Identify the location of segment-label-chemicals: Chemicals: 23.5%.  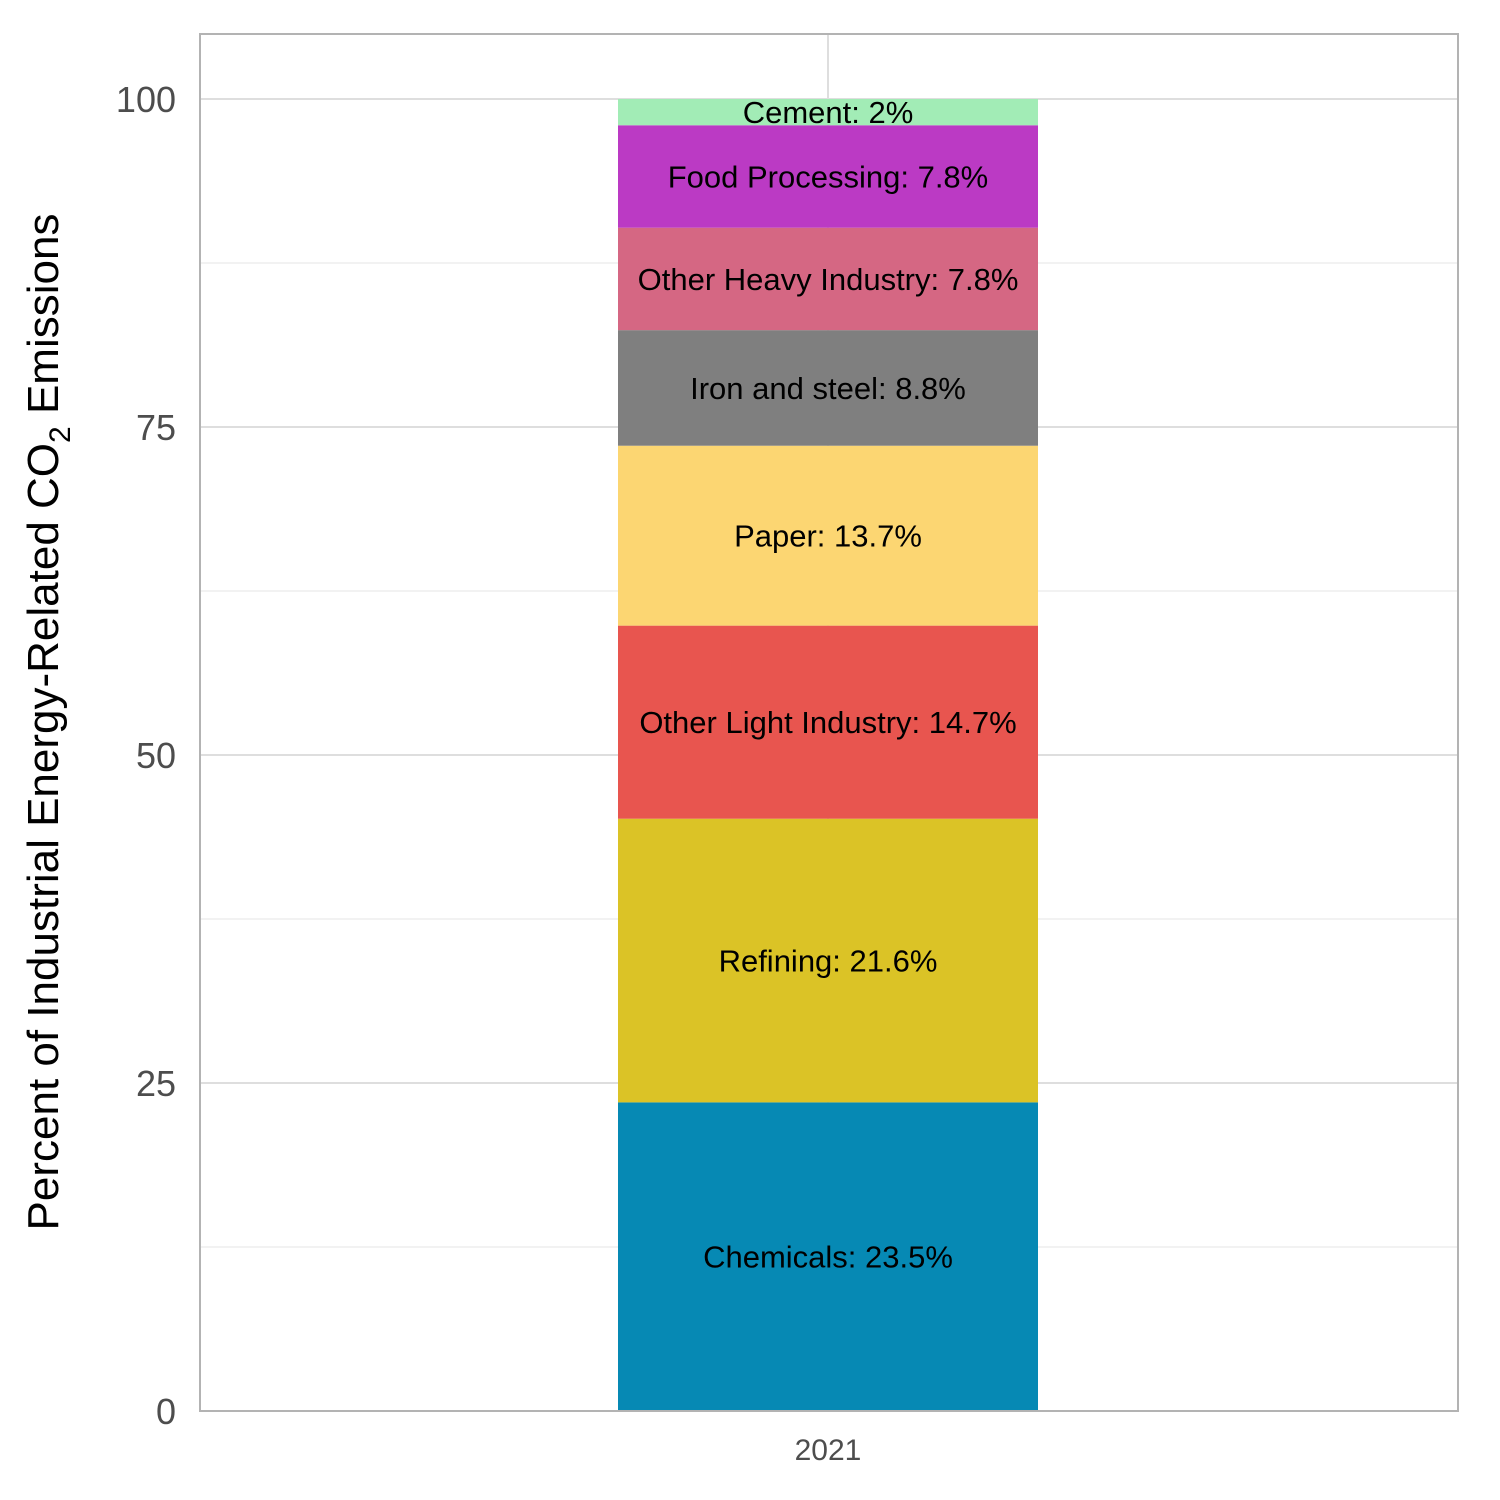
(828, 1257).